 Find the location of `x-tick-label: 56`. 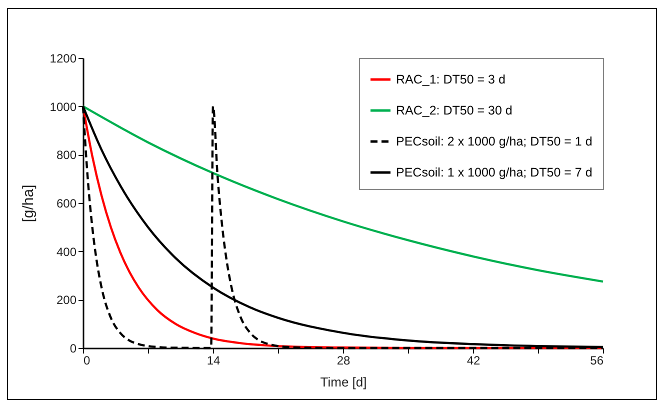

x-tick-label: 56 is located at coordinates (597, 361).